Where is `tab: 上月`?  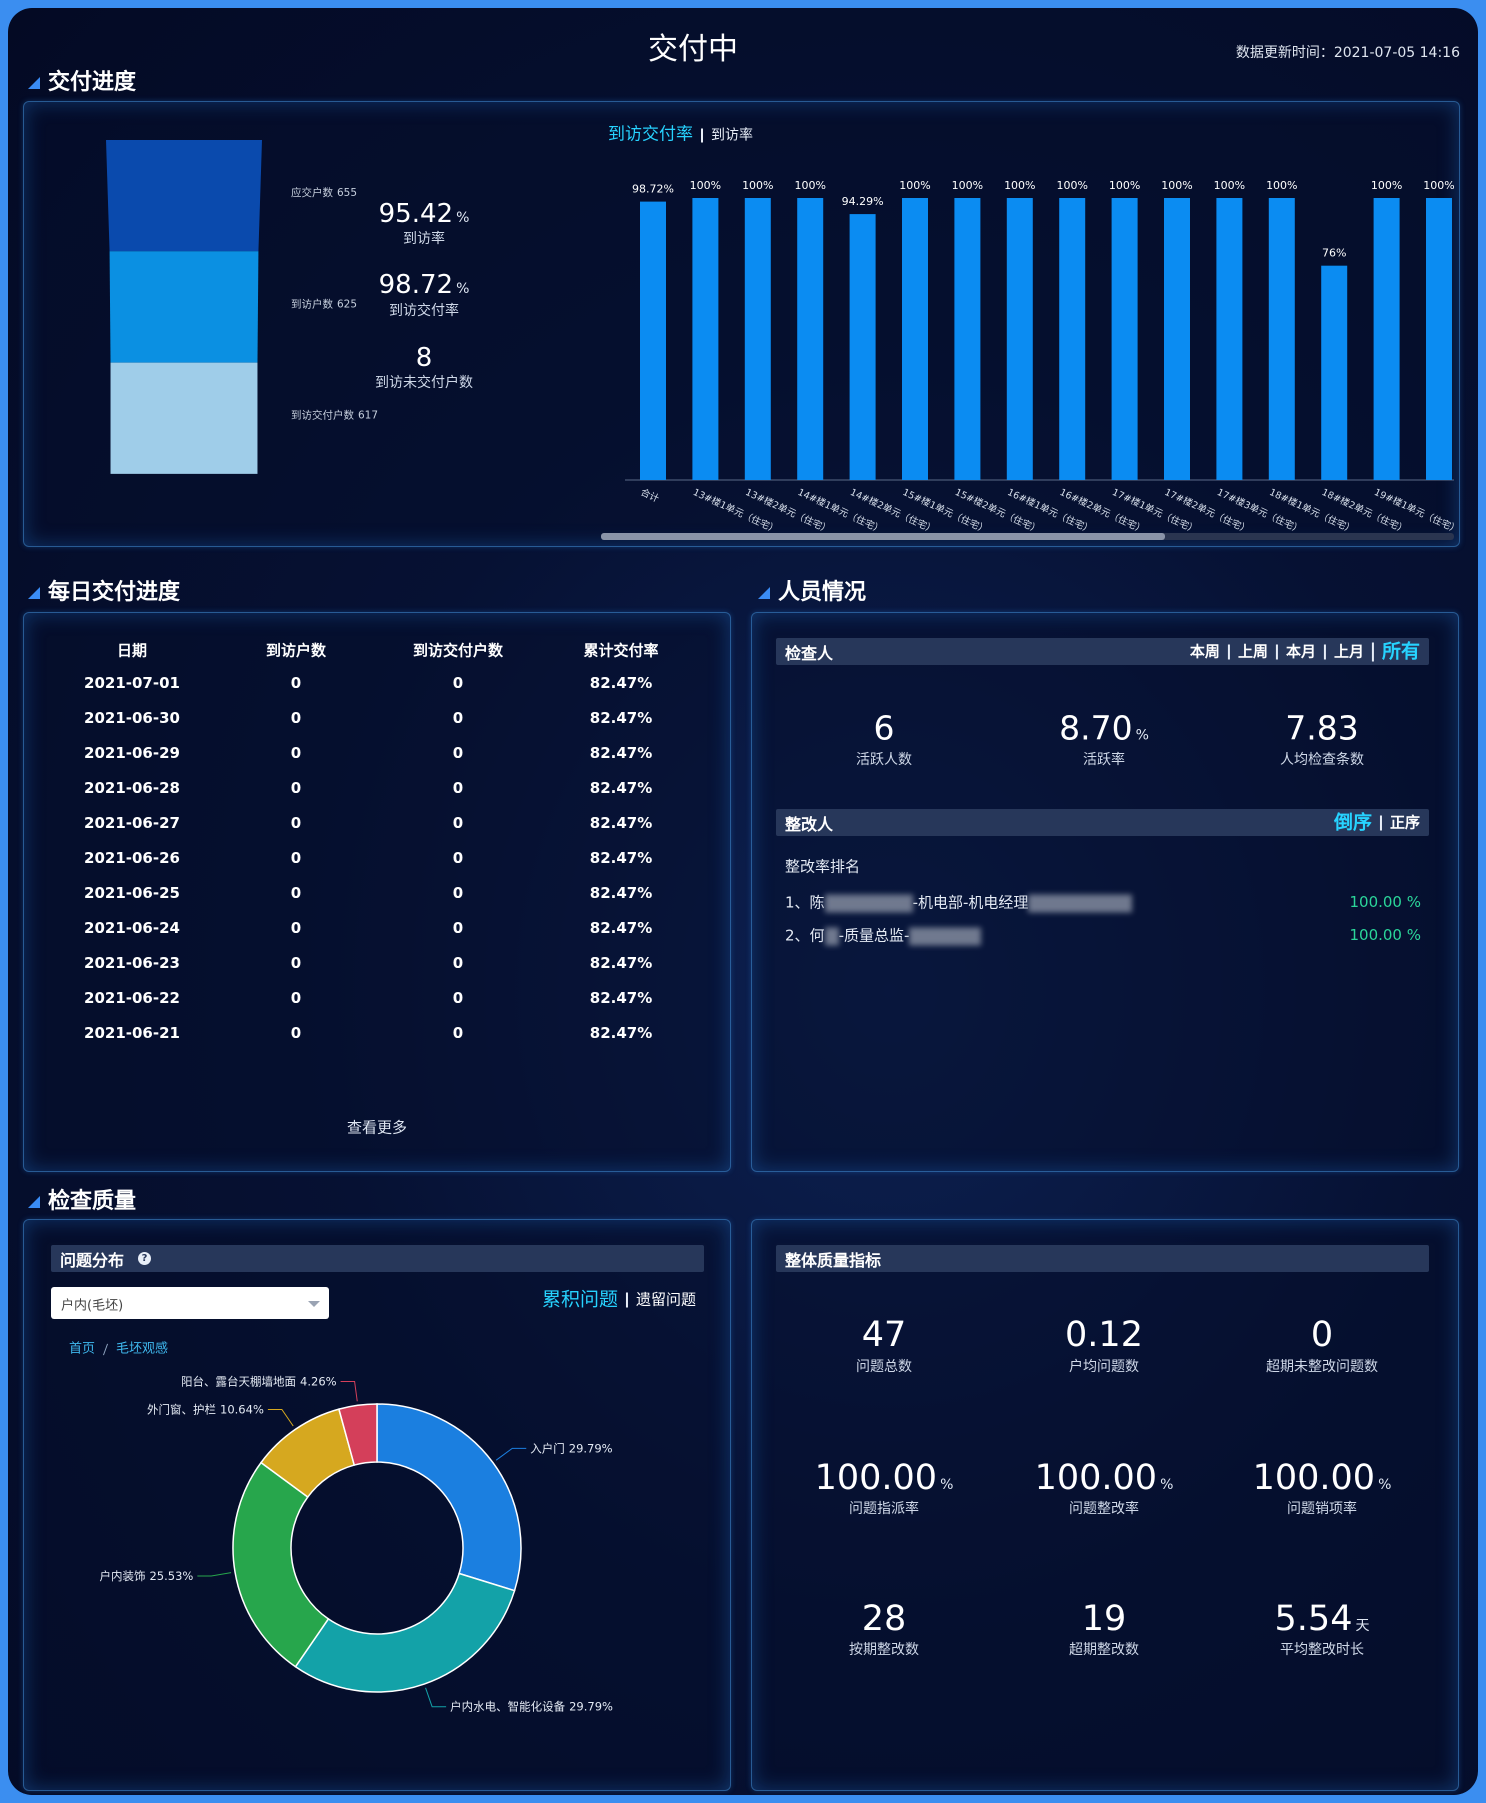
tab: 上月 is located at coordinates (1347, 652).